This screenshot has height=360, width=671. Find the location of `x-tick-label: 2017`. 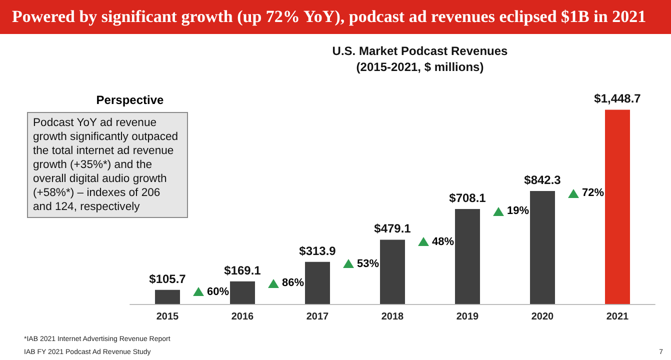

x-tick-label: 2017 is located at coordinates (318, 317).